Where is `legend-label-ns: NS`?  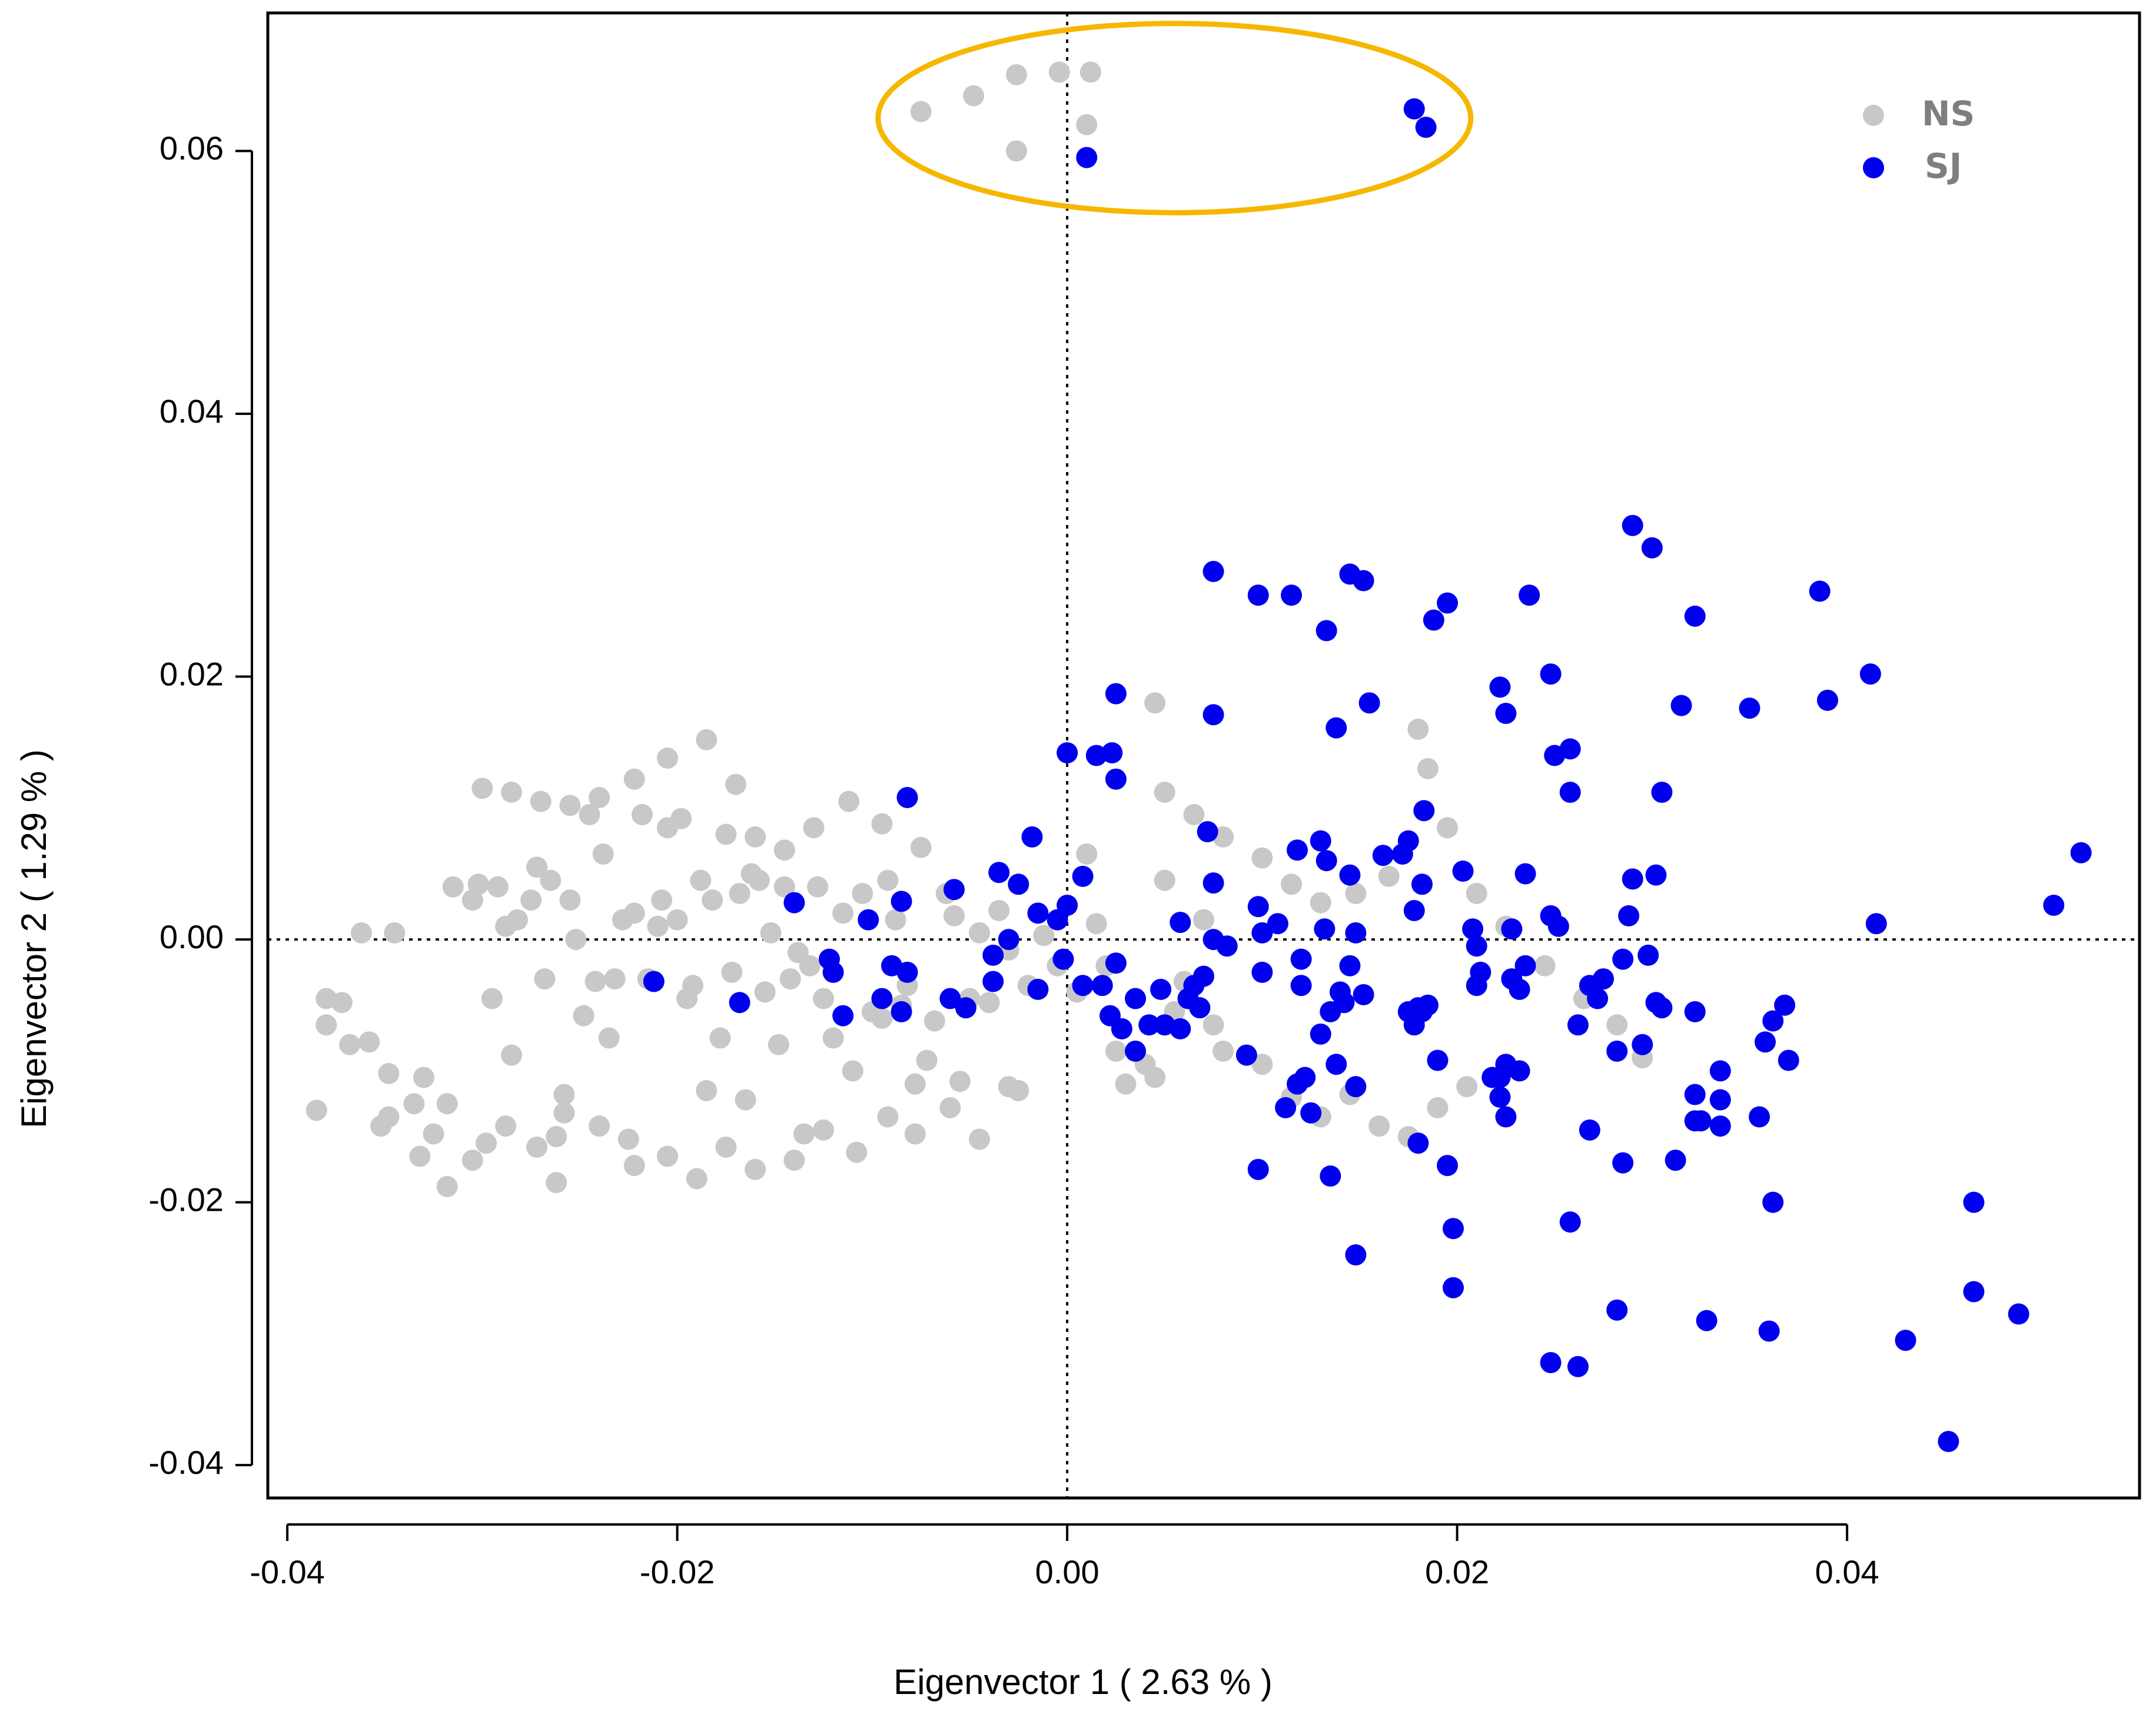 legend-label-ns: NS is located at coordinates (1948, 114).